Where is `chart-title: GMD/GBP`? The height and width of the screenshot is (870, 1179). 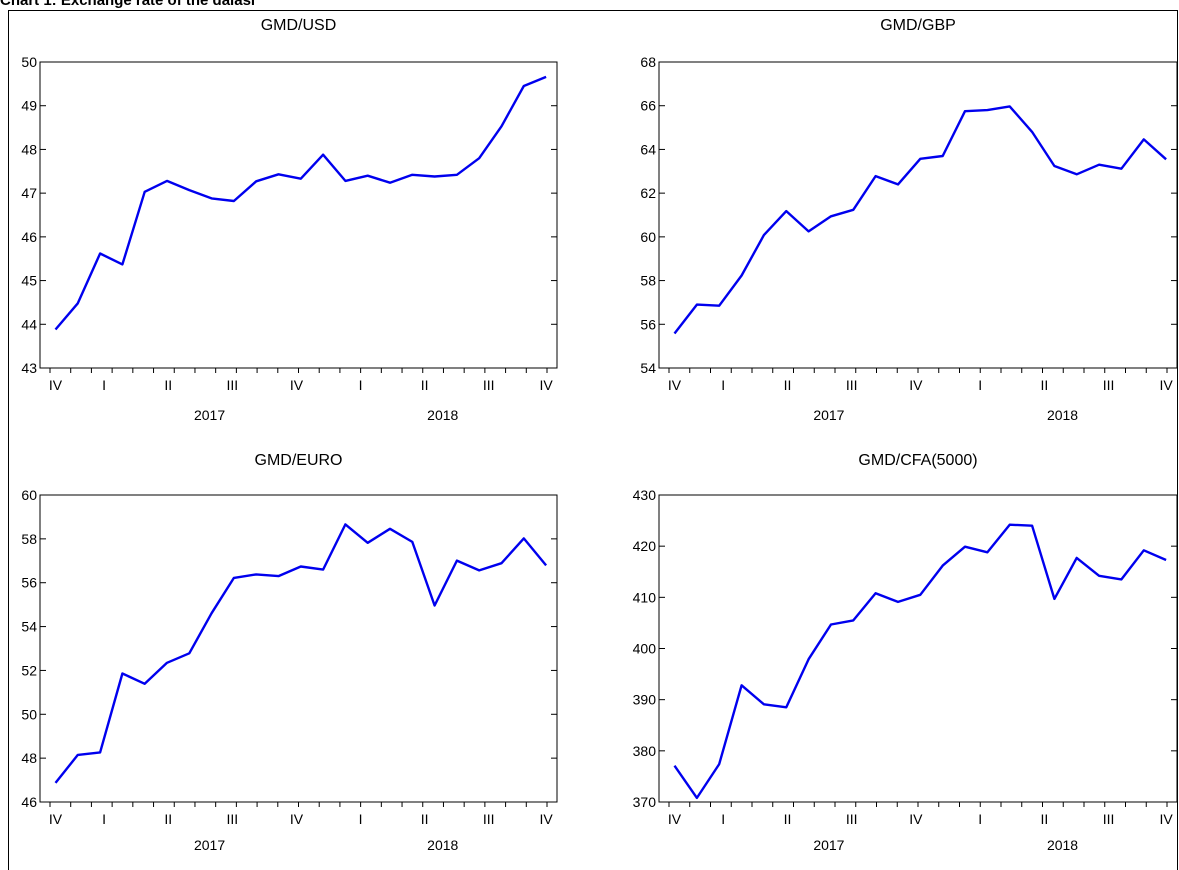
chart-title: GMD/GBP is located at coordinates (918, 25).